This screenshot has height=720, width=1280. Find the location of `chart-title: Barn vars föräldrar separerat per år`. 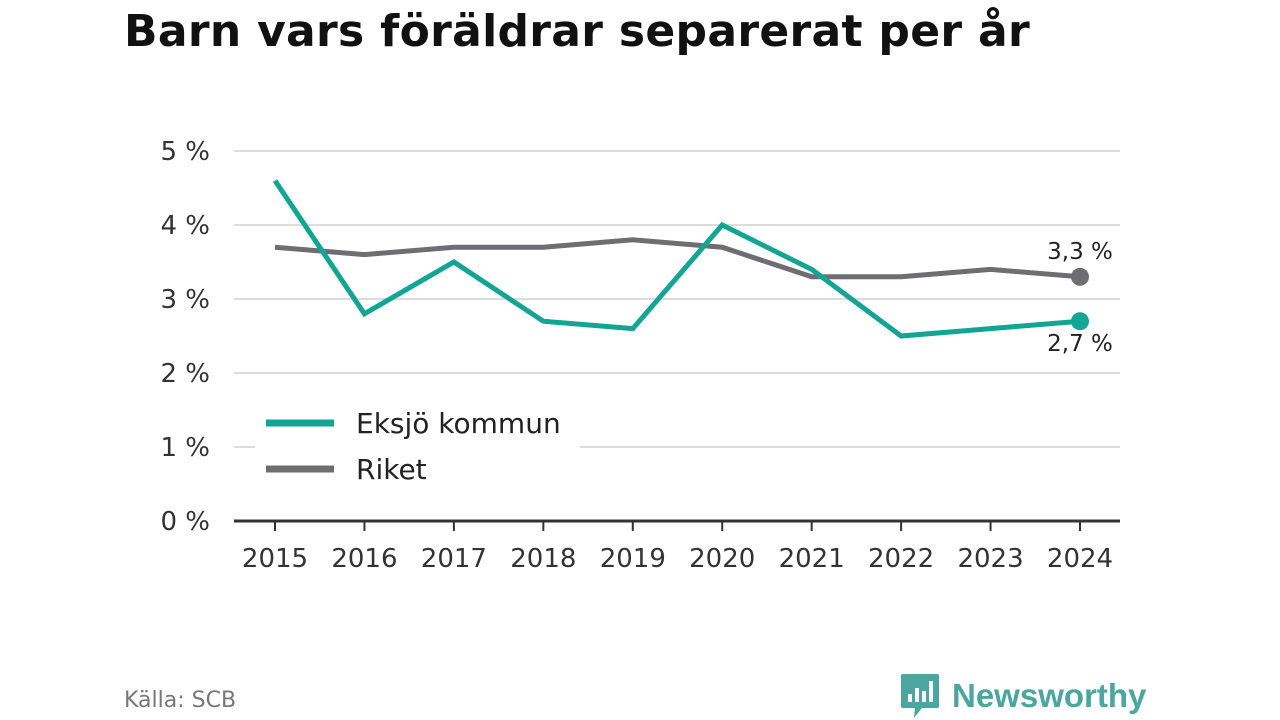

chart-title: Barn vars föräldrar separerat per år is located at coordinates (577, 31).